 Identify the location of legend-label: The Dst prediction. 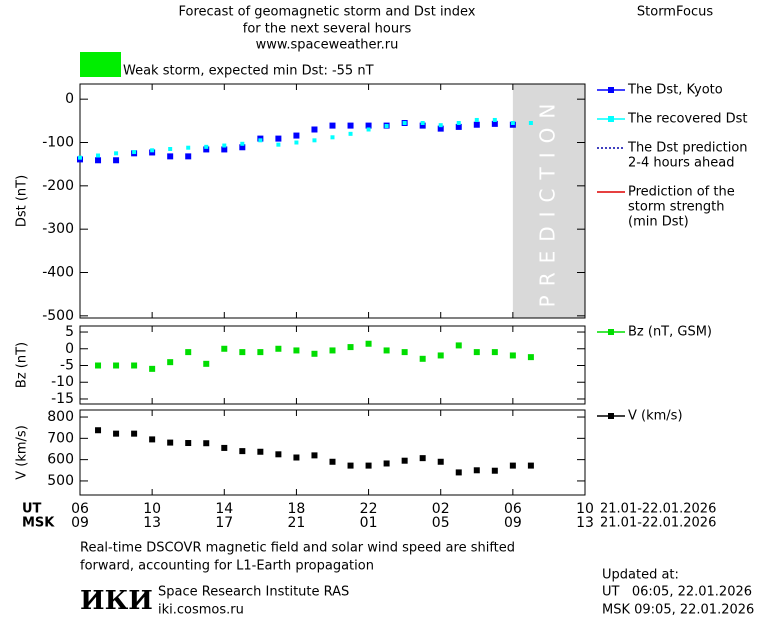
(687, 148).